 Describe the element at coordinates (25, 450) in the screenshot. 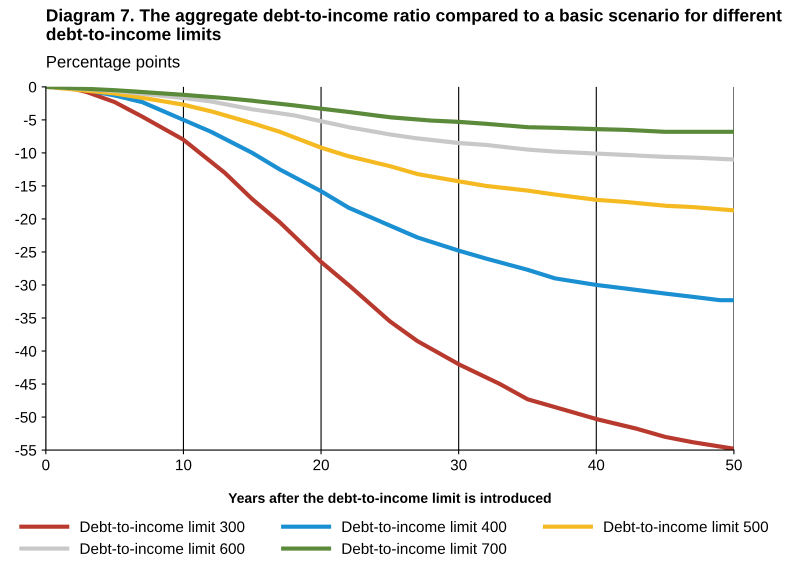

I see `y-tick-label: -55` at that location.